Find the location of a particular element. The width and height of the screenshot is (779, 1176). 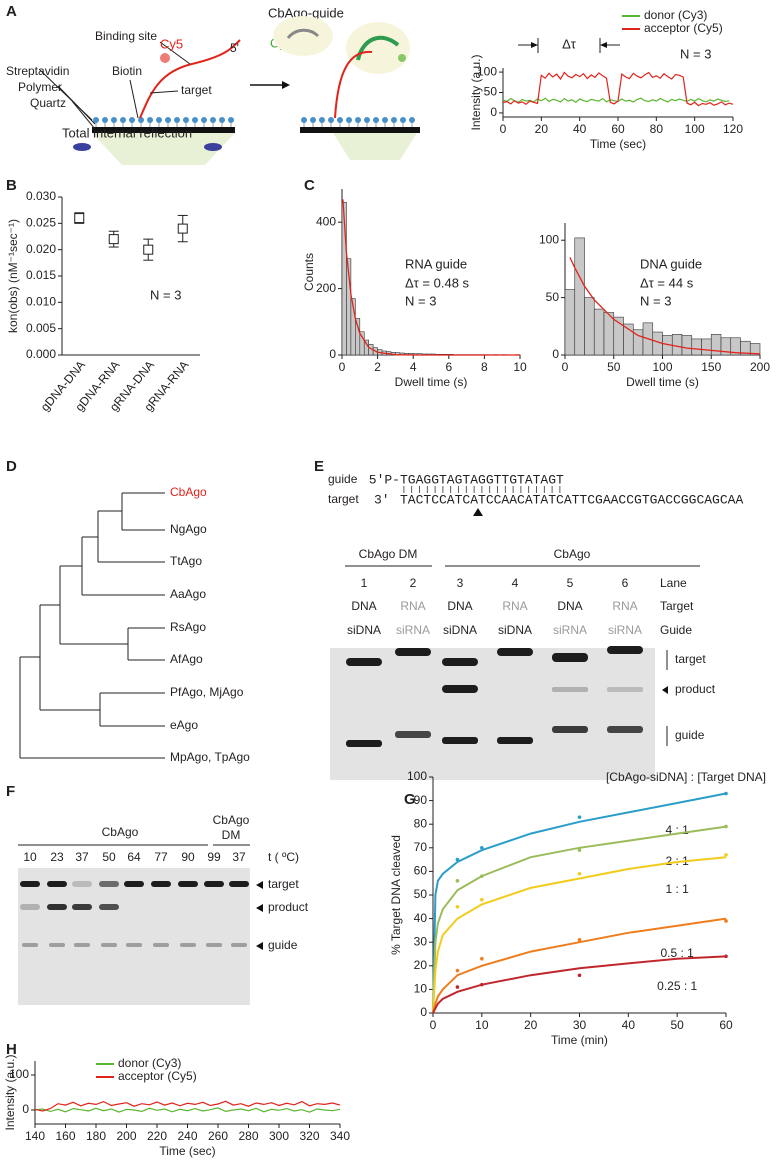

leaf-label: AfAgo is located at coordinates (186, 659).